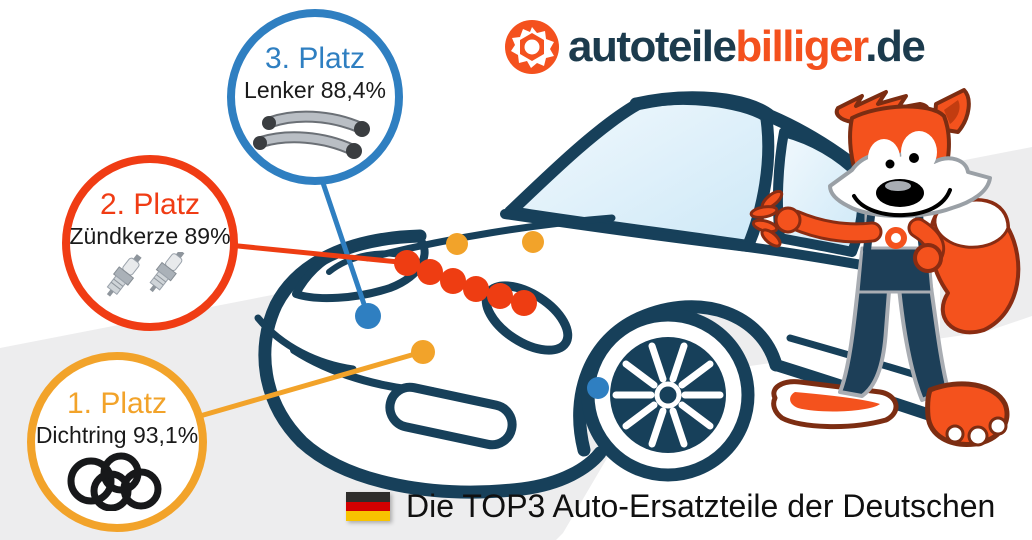 This screenshot has width=1032, height=540. Describe the element at coordinates (315, 58) in the screenshot. I see `badge-rank-label: 3. Platz` at that location.